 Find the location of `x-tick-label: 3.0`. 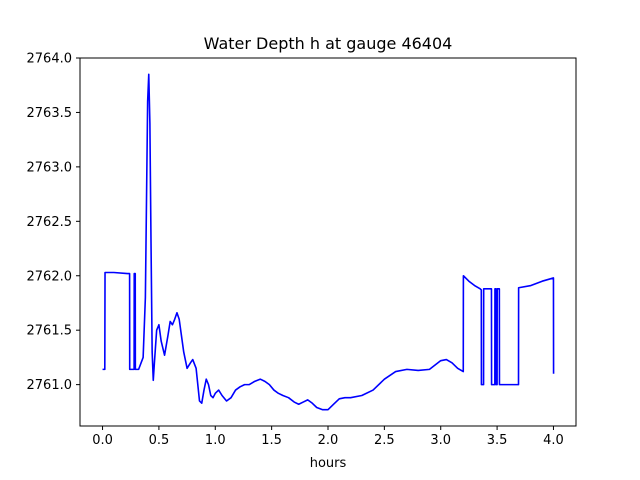

x-tick-label: 3.0 is located at coordinates (440, 440).